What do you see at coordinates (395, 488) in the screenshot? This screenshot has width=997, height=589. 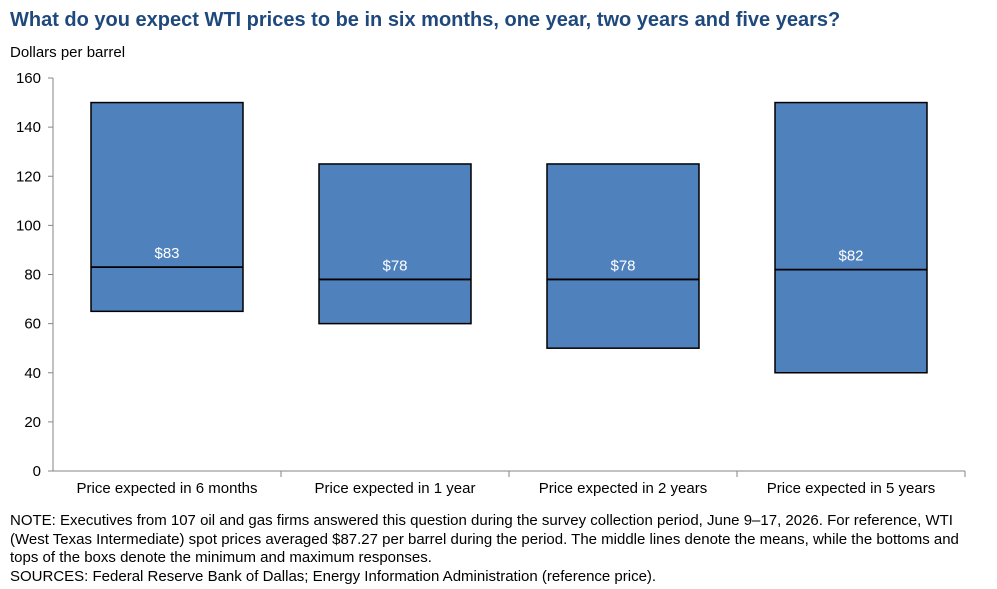 I see `x-category-label: Price expected in 1 year` at bounding box center [395, 488].